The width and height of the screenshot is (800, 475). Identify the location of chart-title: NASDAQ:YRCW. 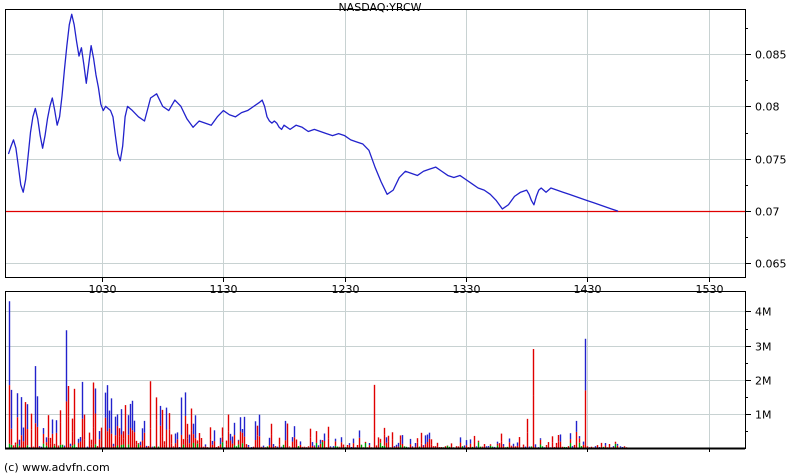
(380, 7).